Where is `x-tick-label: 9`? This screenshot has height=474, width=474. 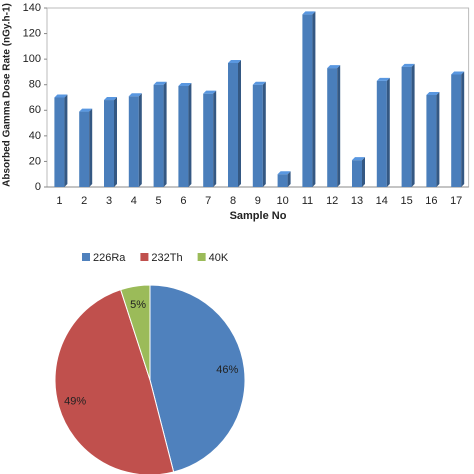
x-tick-label: 9 is located at coordinates (258, 201).